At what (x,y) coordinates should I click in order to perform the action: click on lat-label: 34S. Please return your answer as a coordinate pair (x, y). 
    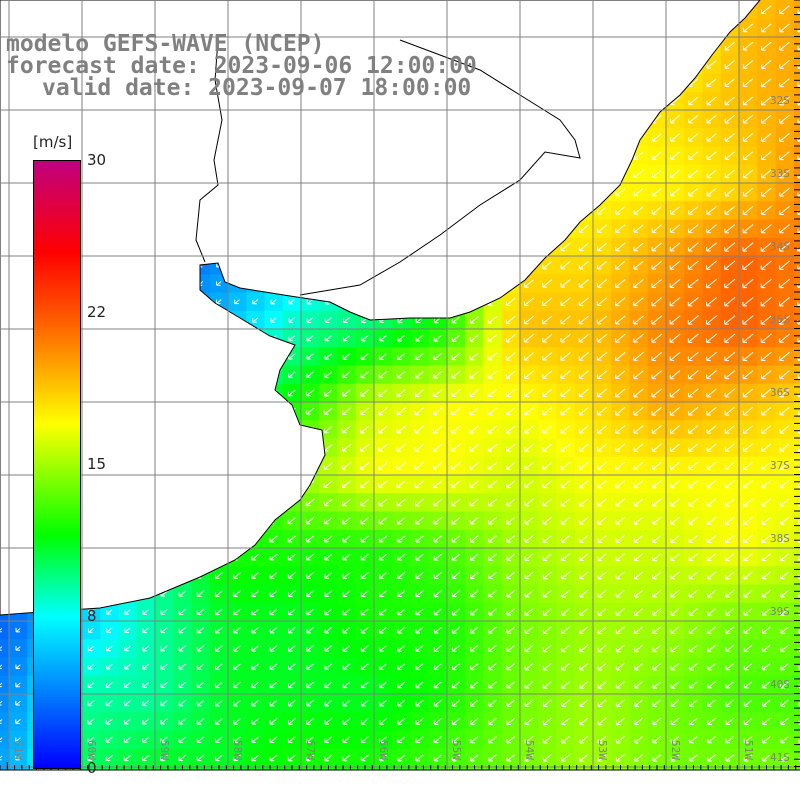
    Looking at the image, I should click on (780, 246).